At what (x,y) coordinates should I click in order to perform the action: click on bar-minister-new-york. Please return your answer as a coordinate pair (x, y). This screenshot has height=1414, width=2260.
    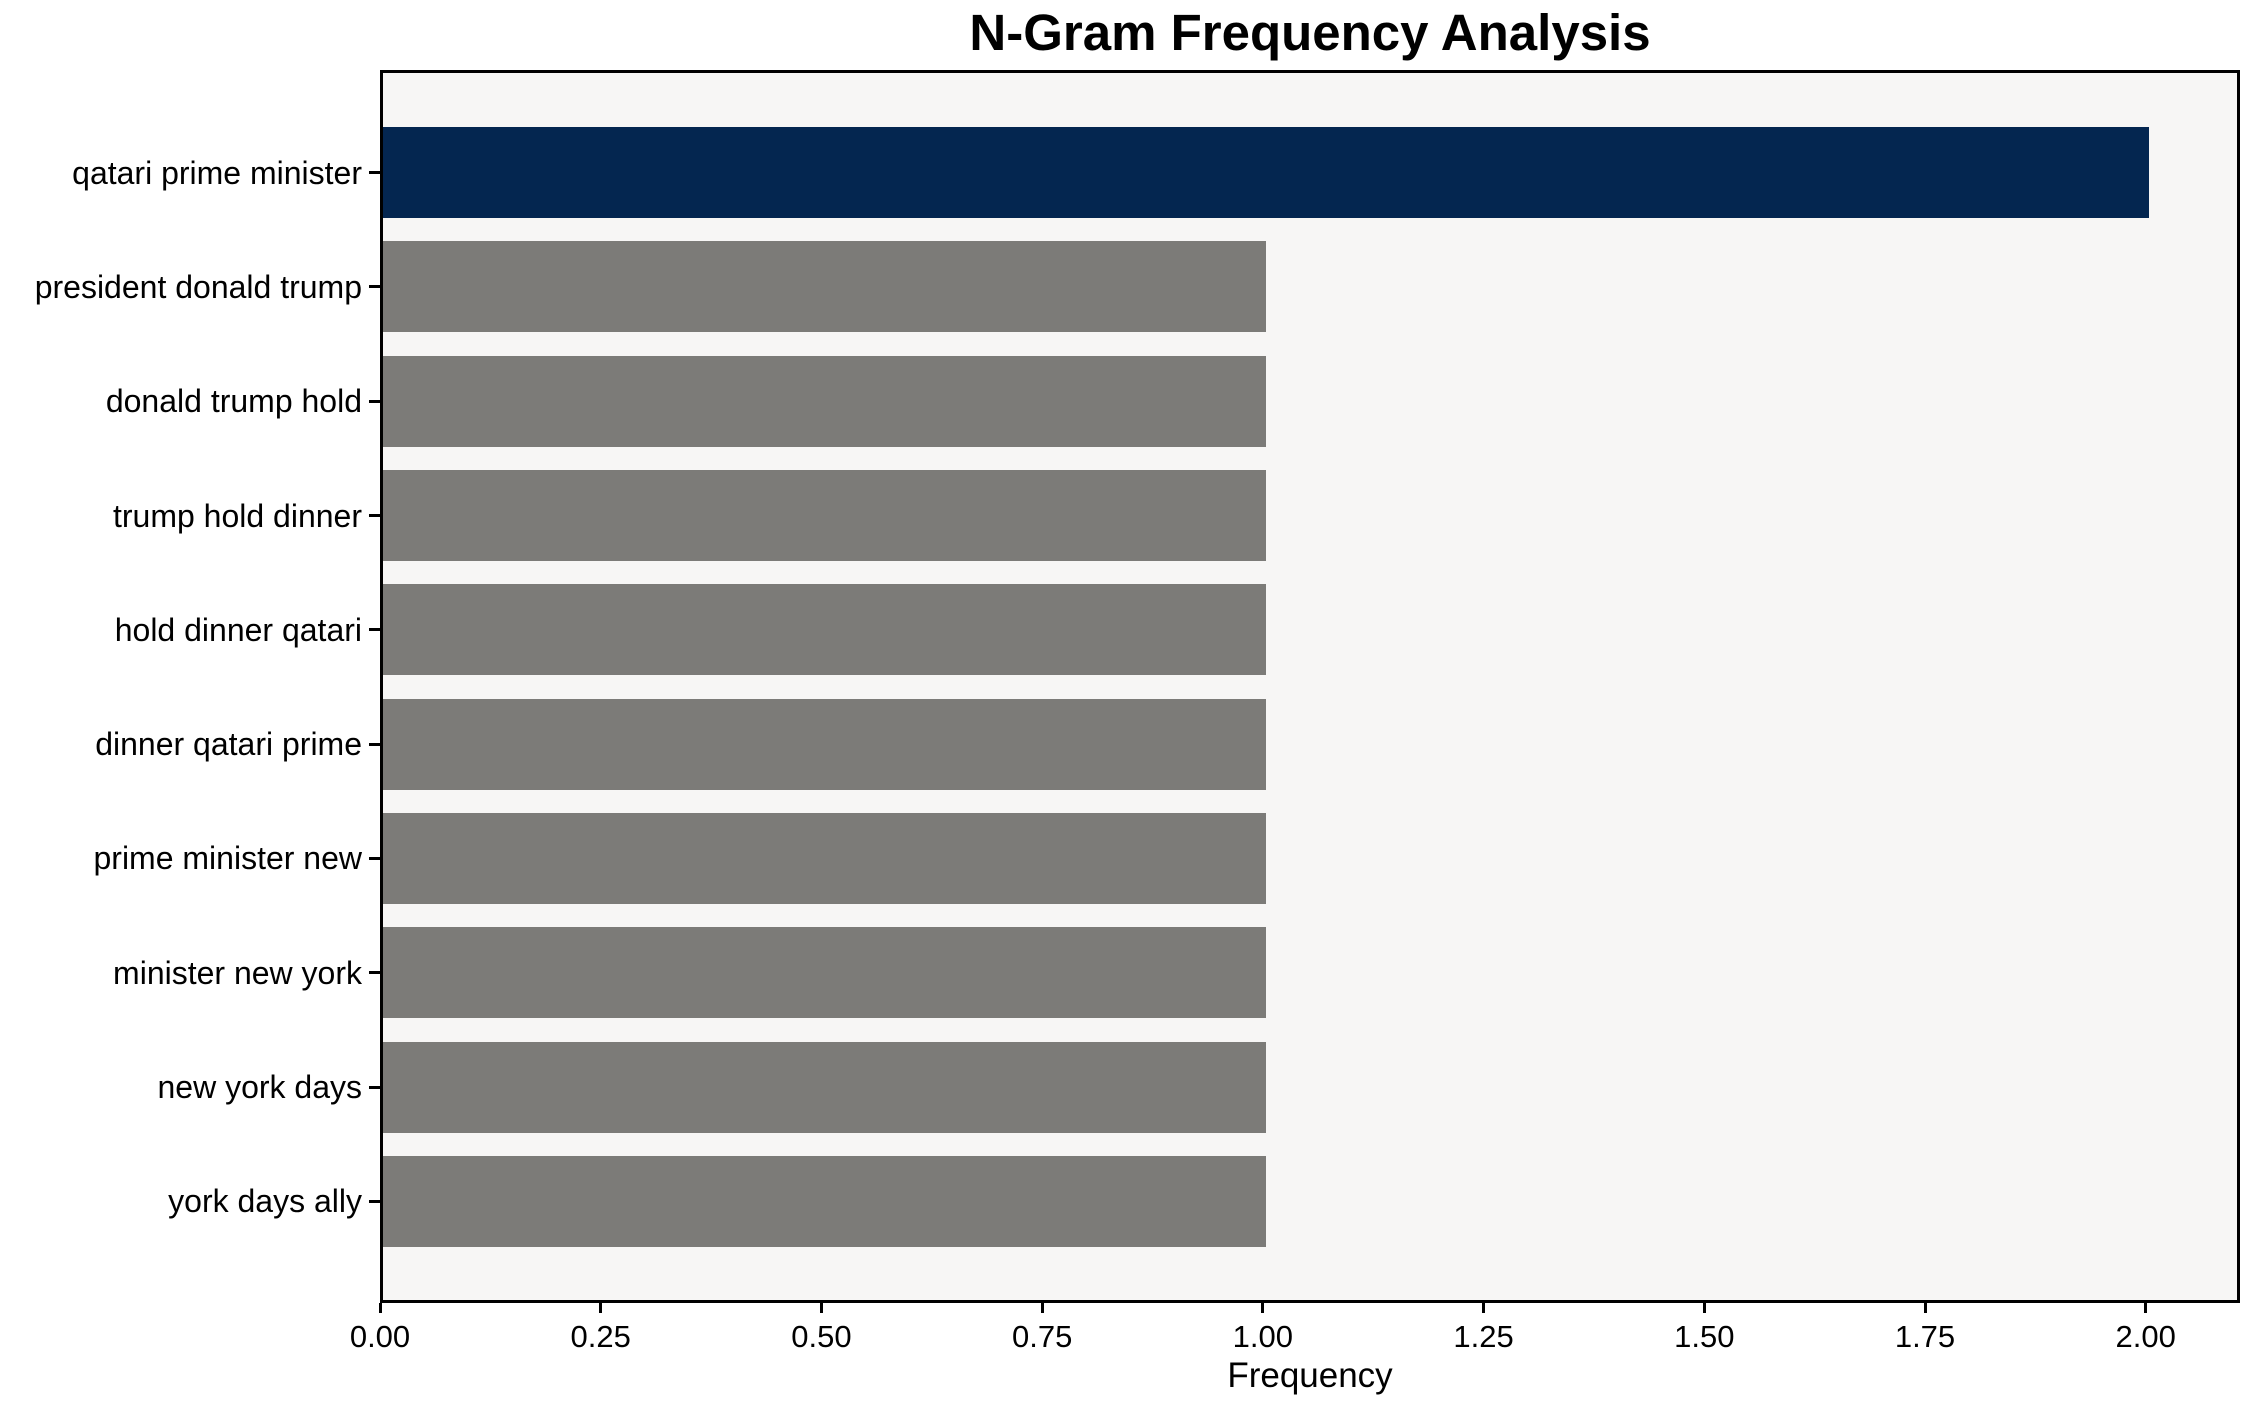
    Looking at the image, I should click on (824, 973).